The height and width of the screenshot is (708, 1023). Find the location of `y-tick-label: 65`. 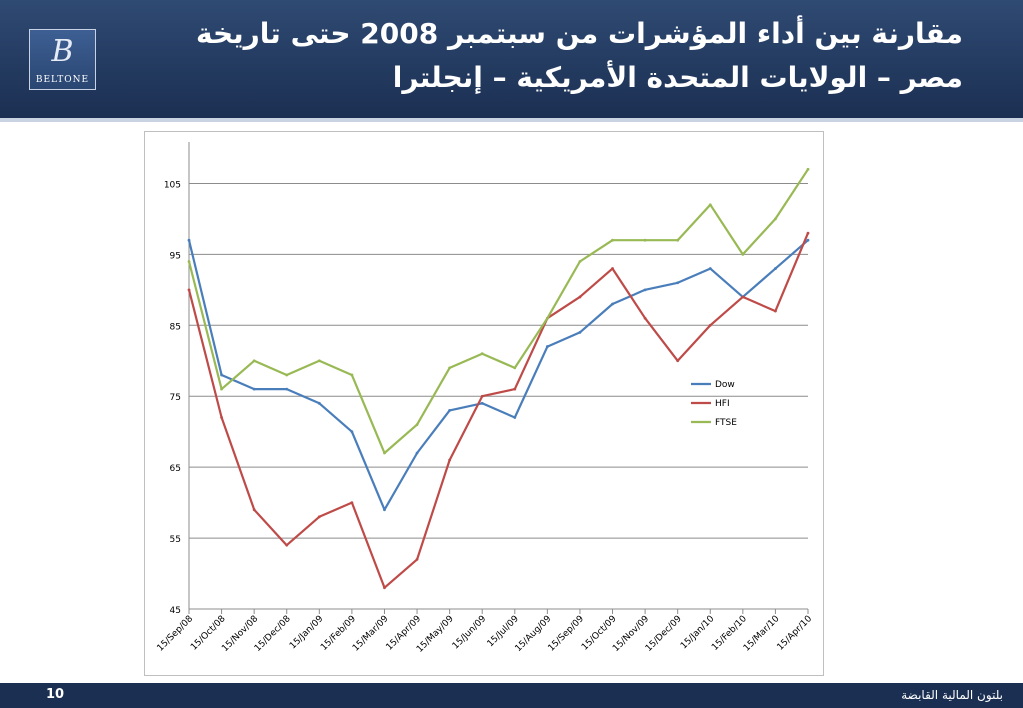

y-tick-label: 65 is located at coordinates (175, 469).